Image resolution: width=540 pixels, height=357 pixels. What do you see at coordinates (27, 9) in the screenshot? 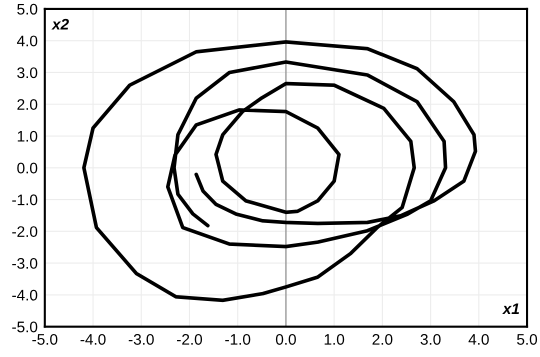
I see `y-tick-label: 5.0` at bounding box center [27, 9].